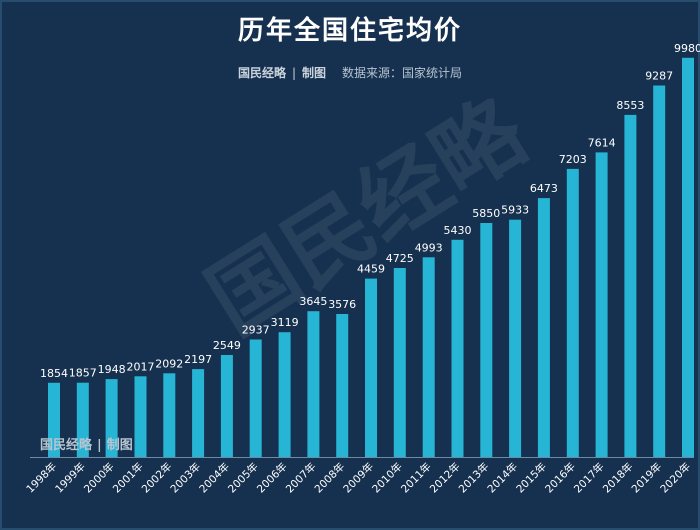 Image resolution: width=700 pixels, height=530 pixels. I want to click on x-tick-label: 2001年, so click(128, 478).